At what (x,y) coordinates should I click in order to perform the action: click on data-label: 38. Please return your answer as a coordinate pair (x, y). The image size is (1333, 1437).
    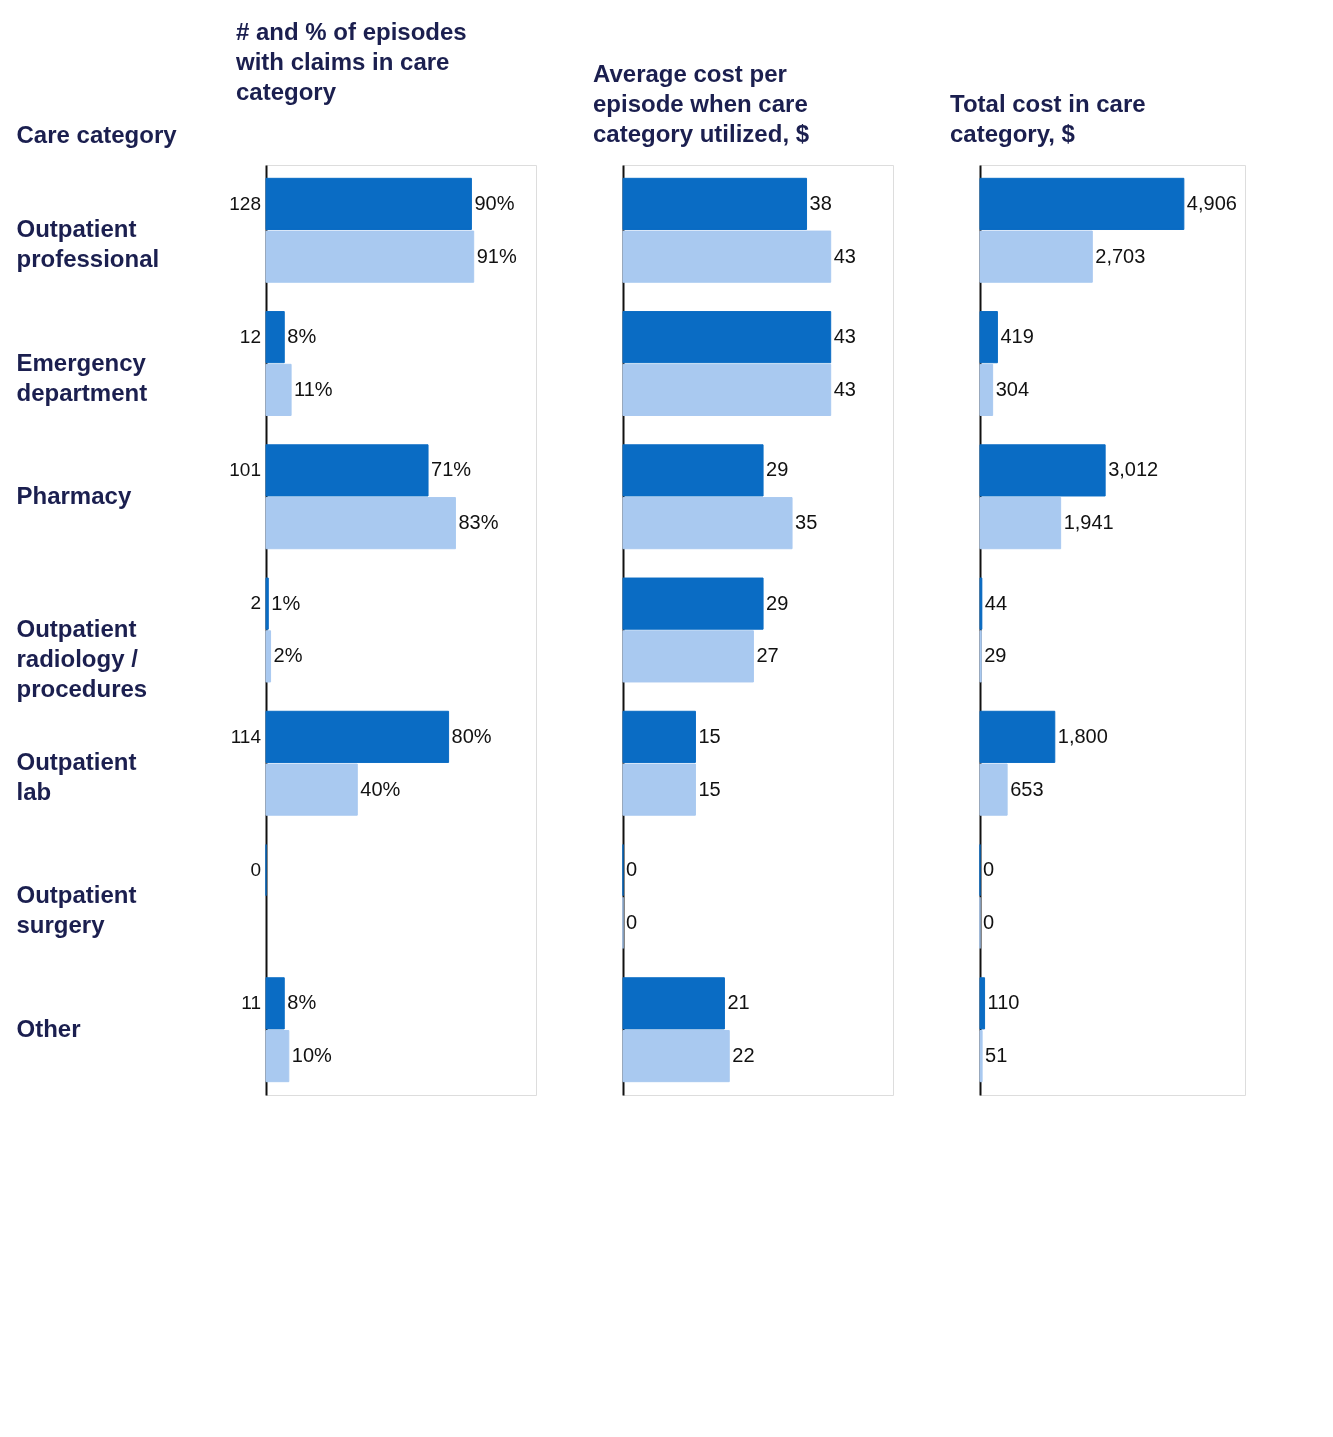
    Looking at the image, I should click on (820, 202).